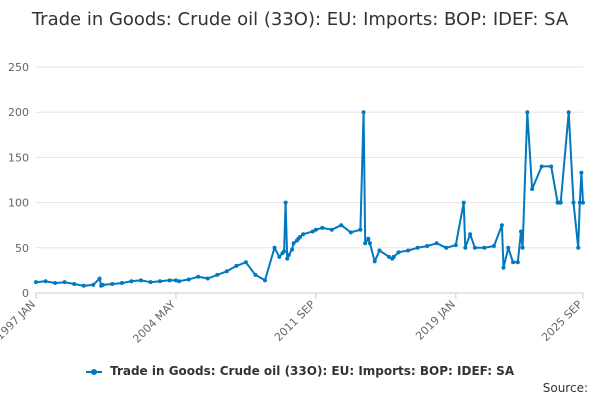 This screenshot has height=400, width=600. Describe the element at coordinates (435, 320) in the screenshot. I see `x-tick-label: 2019 JAN` at that location.